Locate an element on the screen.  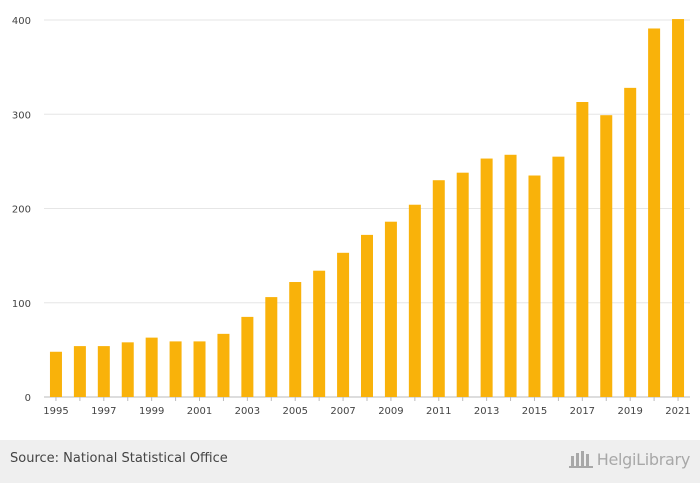
bar-2000 is located at coordinates (175, 369).